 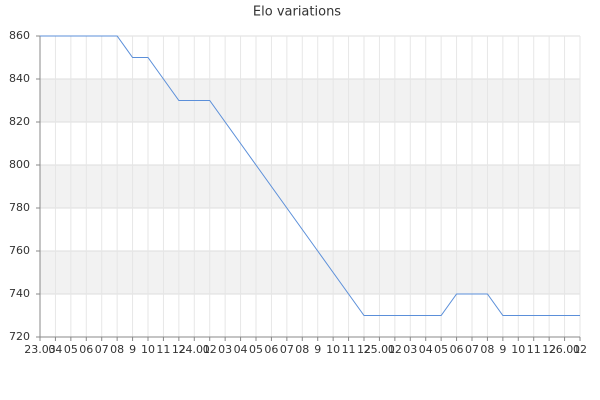 I want to click on y-tick-label: 760, so click(x=19, y=250).